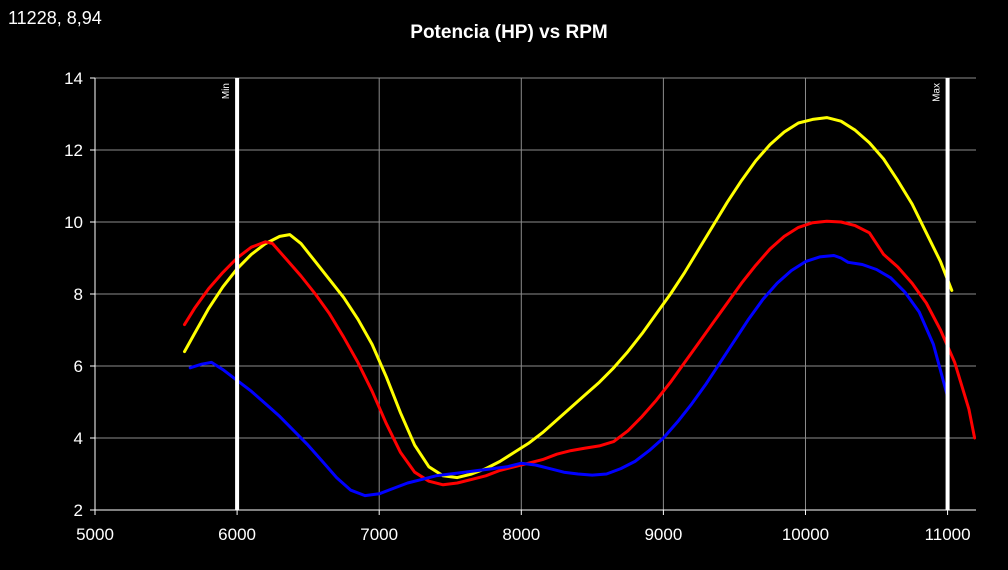 This screenshot has width=1008, height=570. What do you see at coordinates (78, 366) in the screenshot?
I see `y-tick-label: 6` at bounding box center [78, 366].